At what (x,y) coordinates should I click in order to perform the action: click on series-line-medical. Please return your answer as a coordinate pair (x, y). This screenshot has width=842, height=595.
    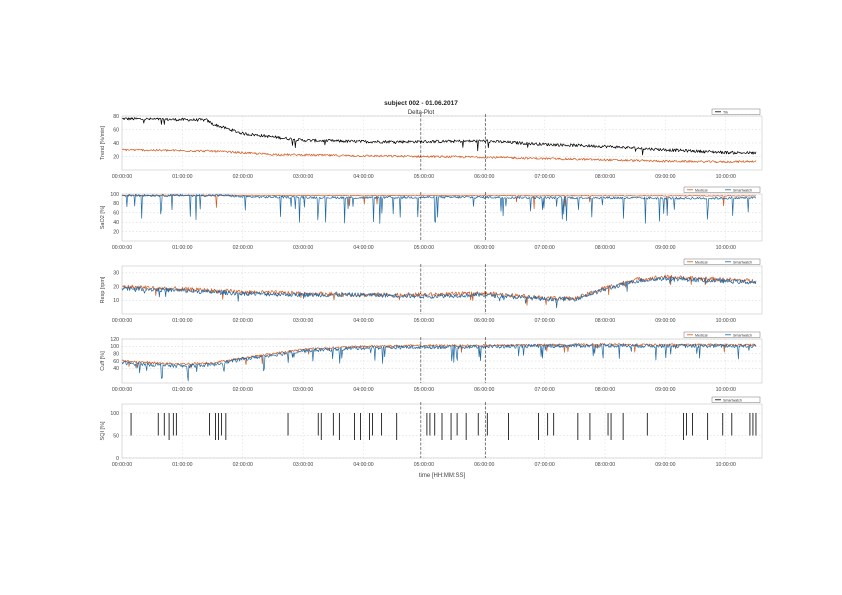
    Looking at the image, I should click on (439, 290).